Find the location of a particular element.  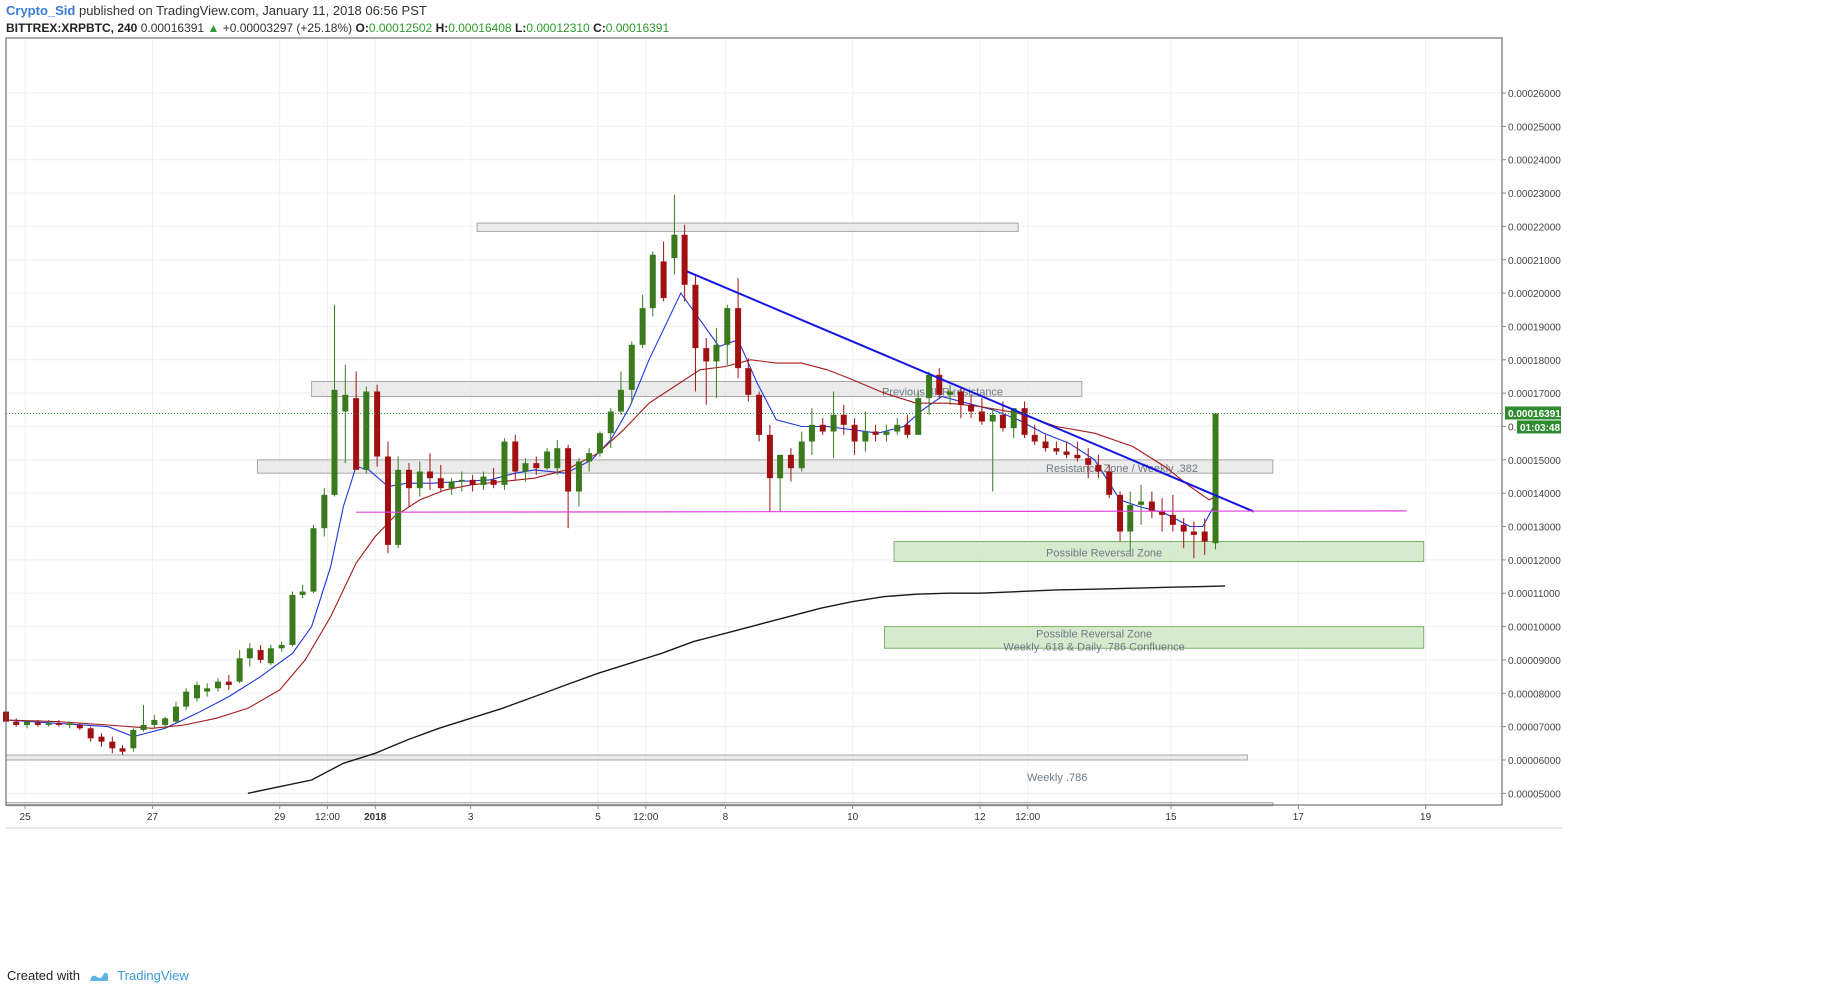

tradingview-link: TradingView is located at coordinates (153, 975).